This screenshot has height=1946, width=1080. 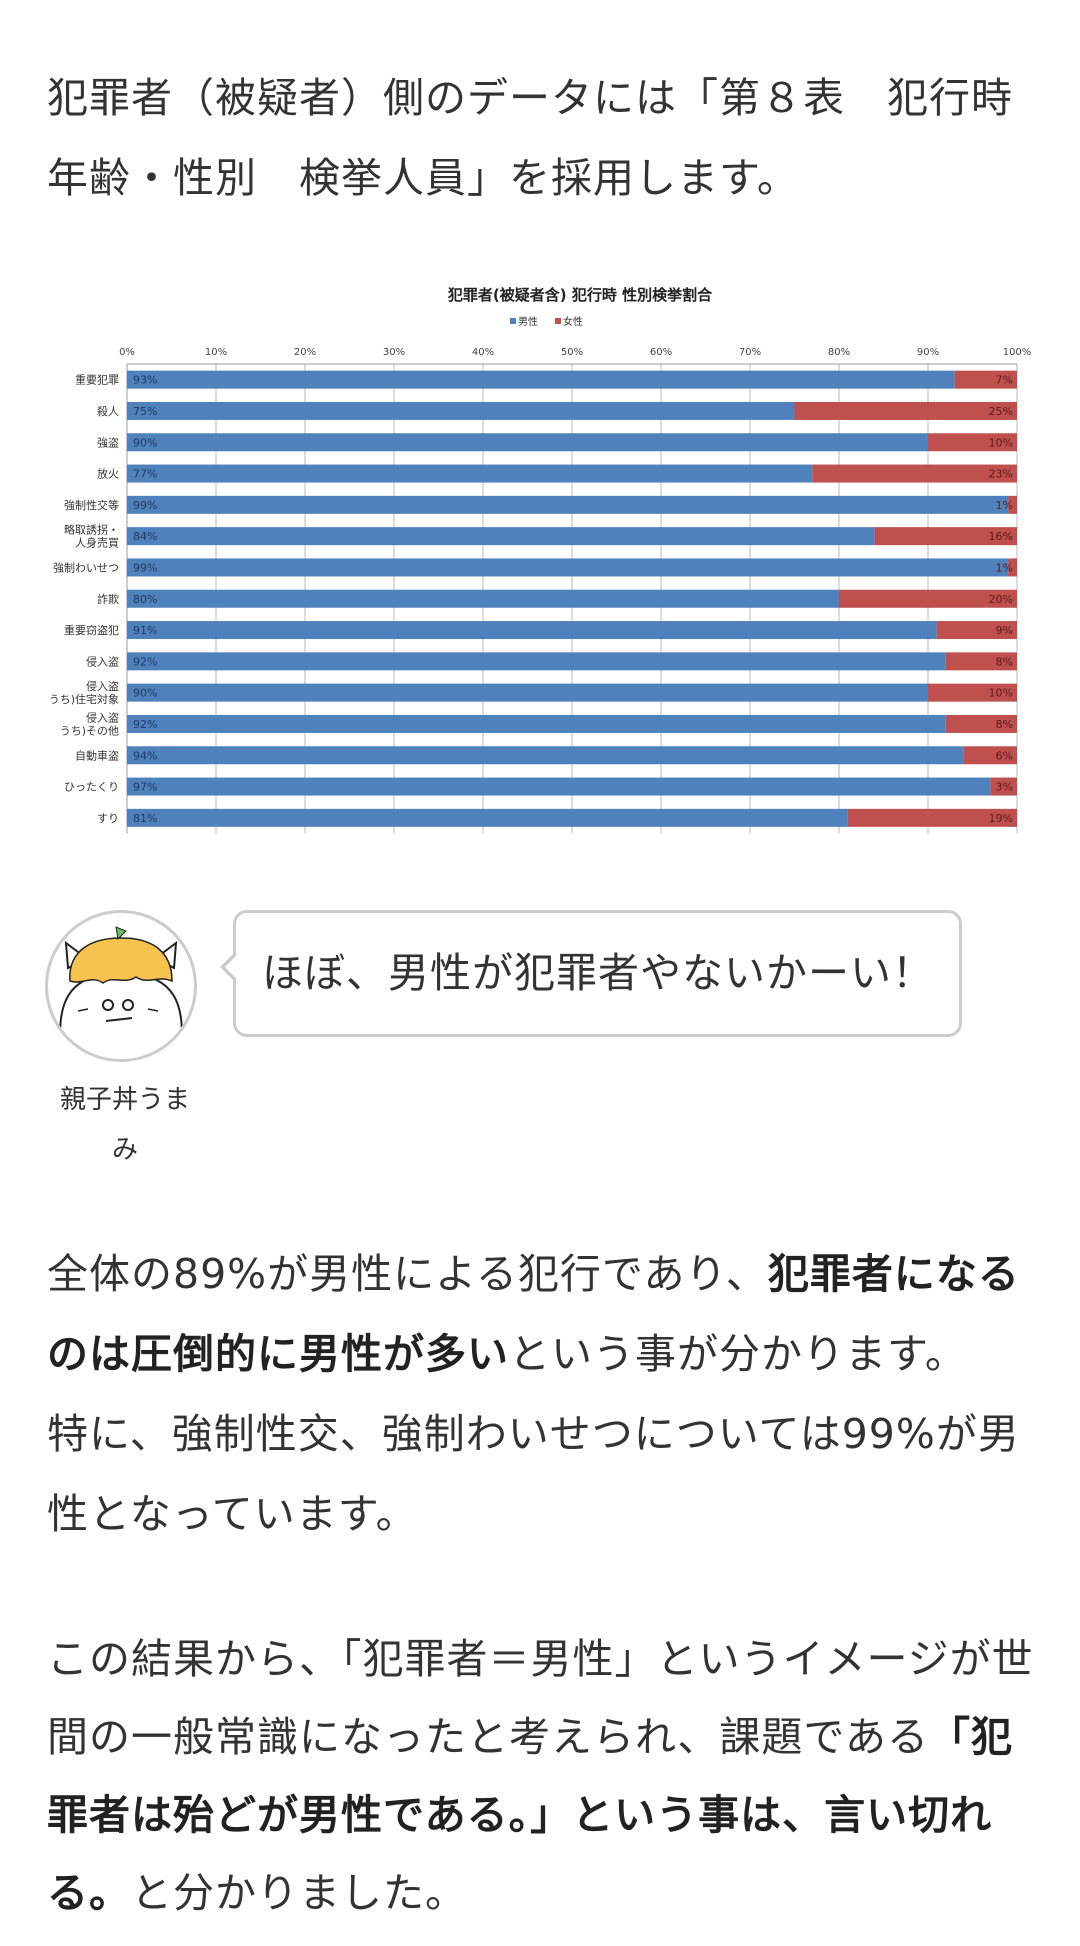 I want to click on data-label-female: 20%, so click(x=1001, y=599).